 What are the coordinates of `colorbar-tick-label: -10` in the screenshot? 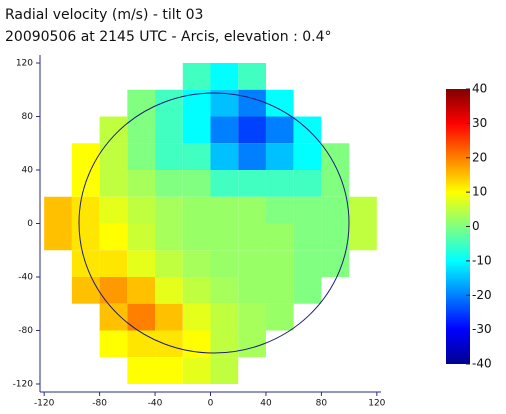 It's located at (482, 260).